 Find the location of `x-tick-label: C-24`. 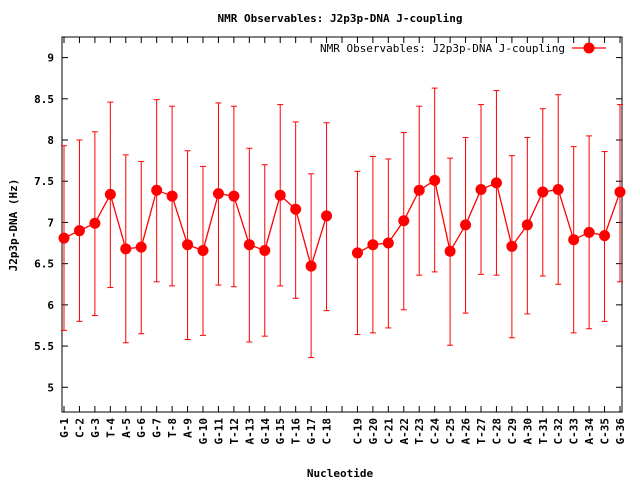

x-tick-label: C-24 is located at coordinates (435, 431).